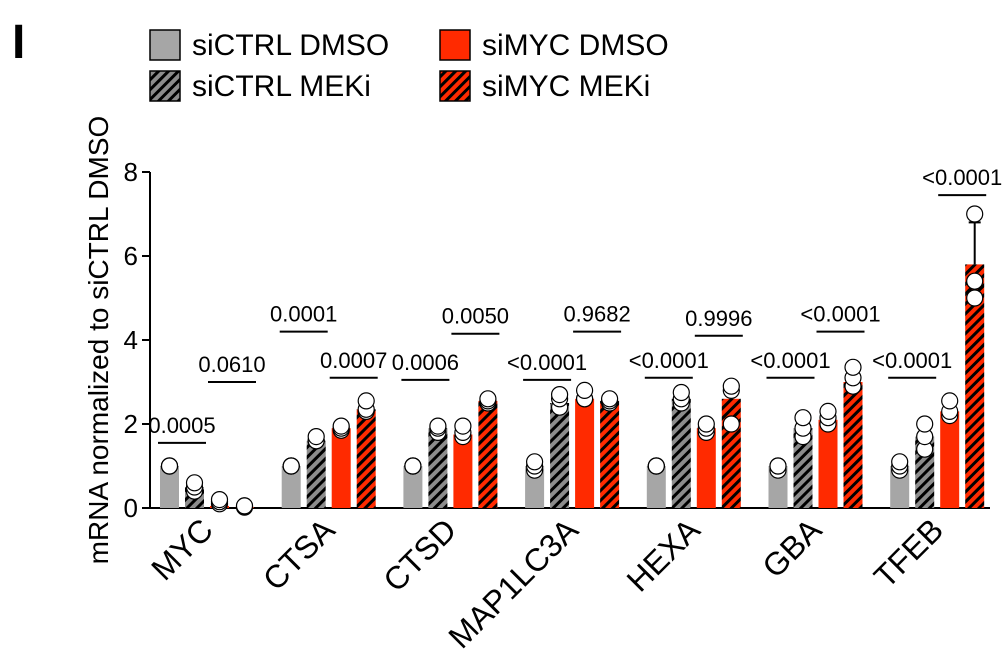  What do you see at coordinates (299, 554) in the screenshot?
I see `x-tick-label: CTSA` at bounding box center [299, 554].